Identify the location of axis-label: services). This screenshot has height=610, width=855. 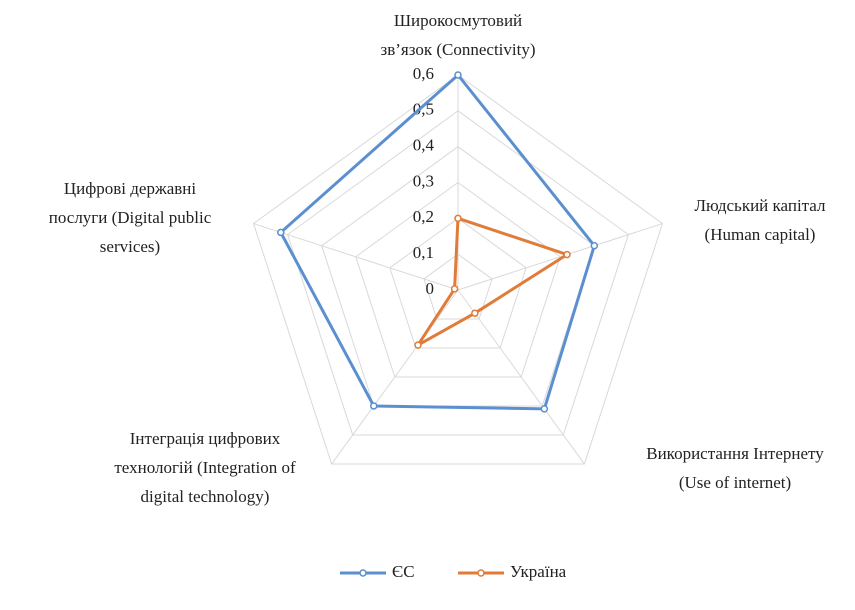
(130, 246).